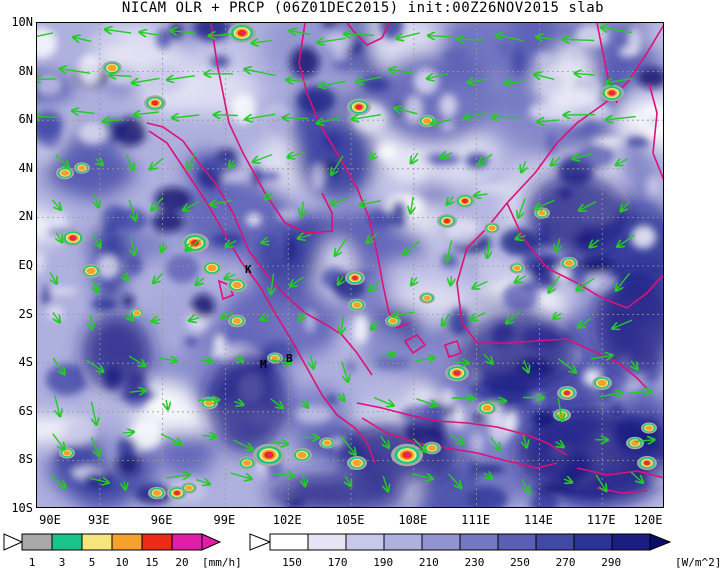  What do you see at coordinates (611, 562) in the screenshot?
I see `olr-colorbar-tick-label: 290` at bounding box center [611, 562].